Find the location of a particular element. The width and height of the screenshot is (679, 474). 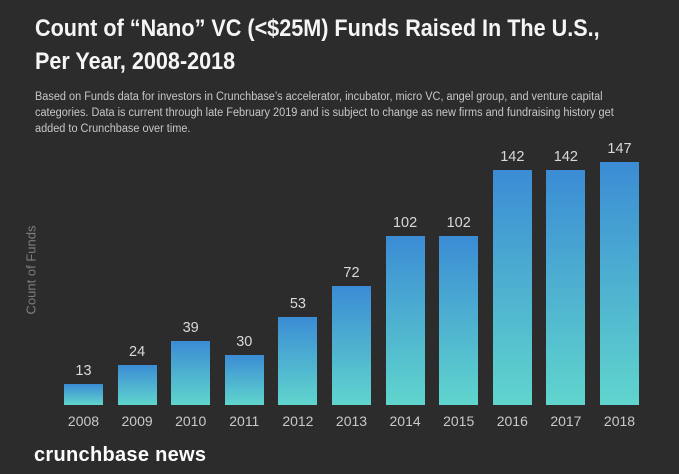

bar-column-2011: 30 2011 is located at coordinates (244, 381).